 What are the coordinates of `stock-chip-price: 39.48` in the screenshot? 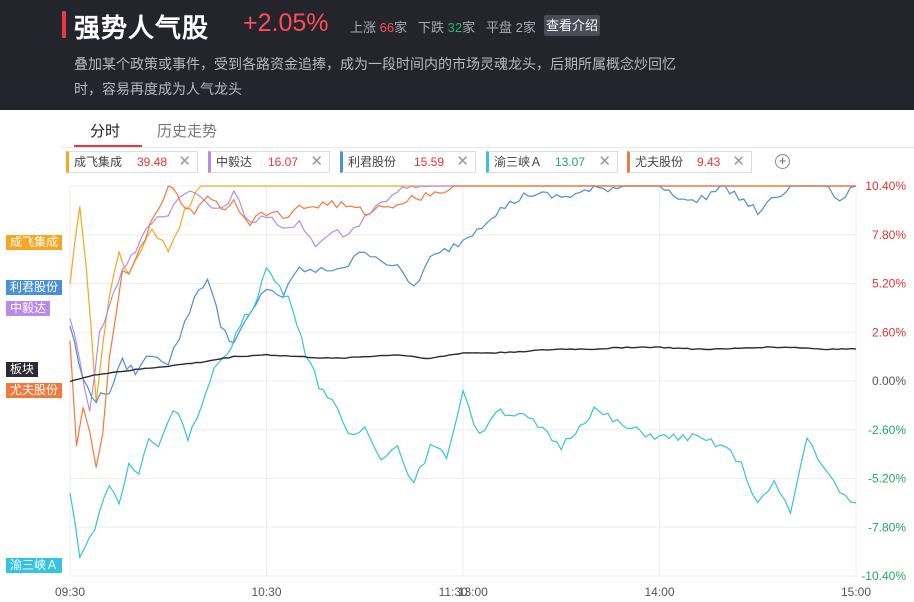 It's located at (152, 162).